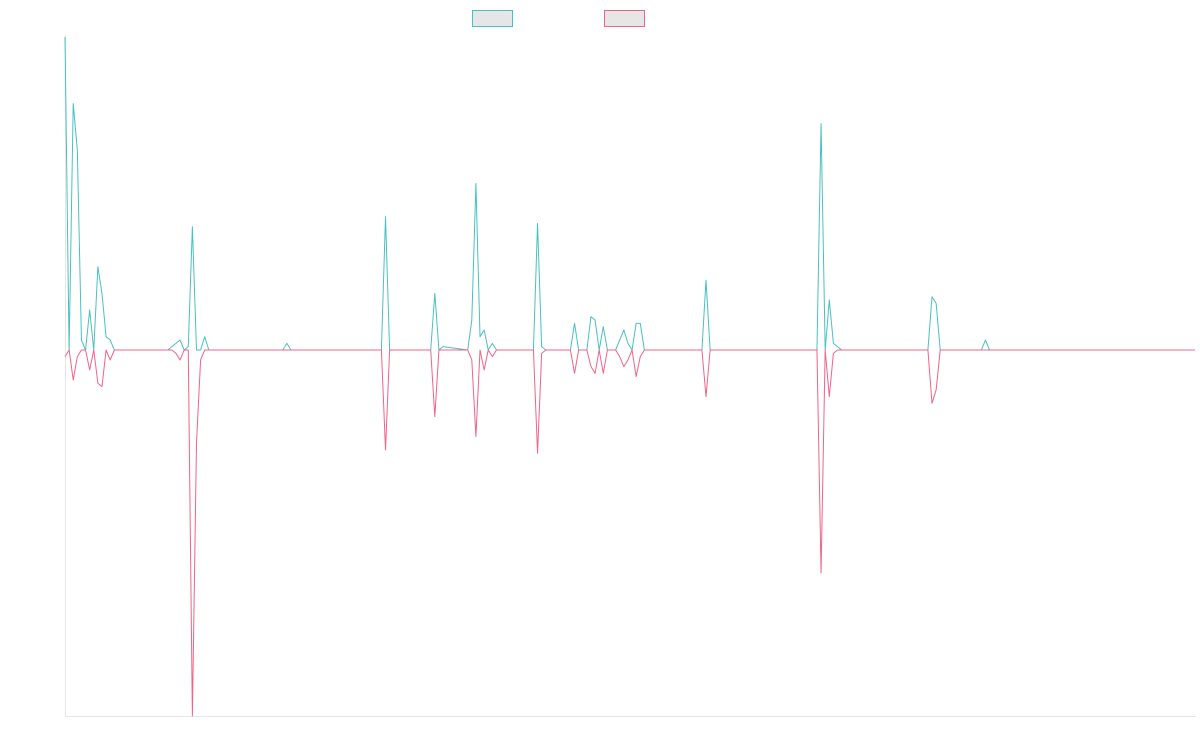 The width and height of the screenshot is (1200, 750). Describe the element at coordinates (558, 18) in the screenshot. I see `legend` at that location.